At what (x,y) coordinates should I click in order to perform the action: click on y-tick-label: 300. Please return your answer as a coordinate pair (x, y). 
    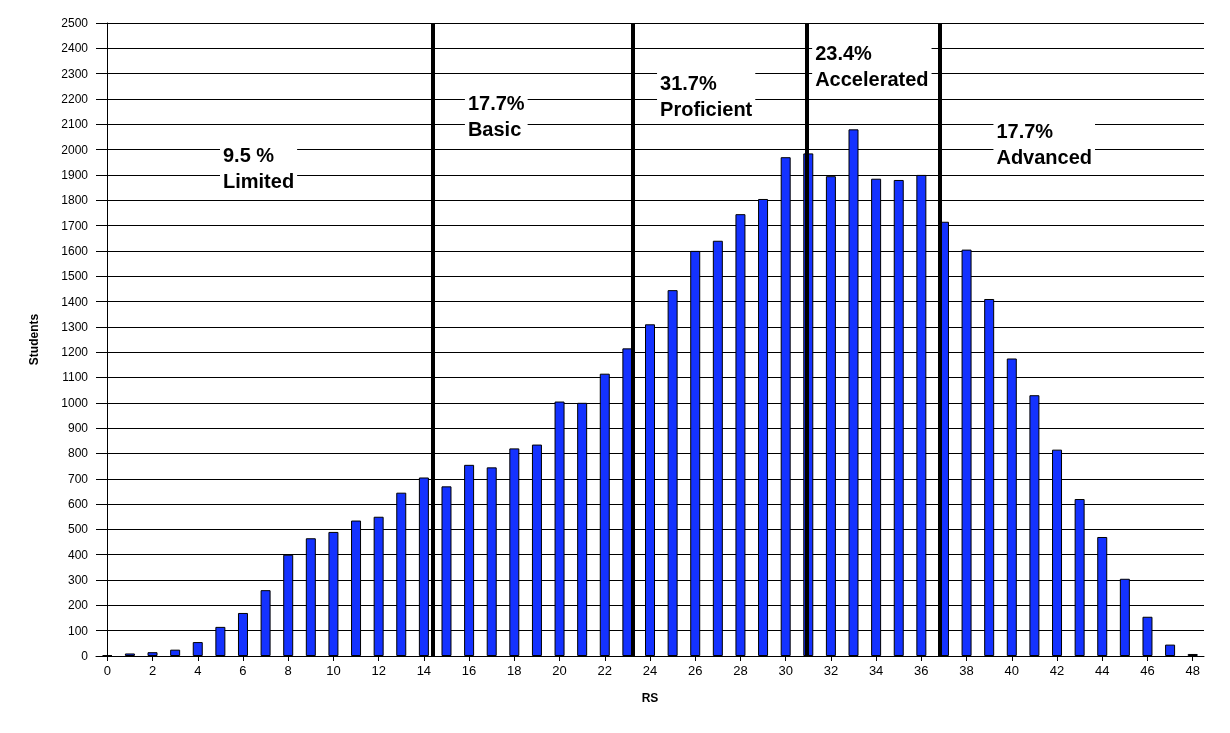
    Looking at the image, I should click on (78, 580).